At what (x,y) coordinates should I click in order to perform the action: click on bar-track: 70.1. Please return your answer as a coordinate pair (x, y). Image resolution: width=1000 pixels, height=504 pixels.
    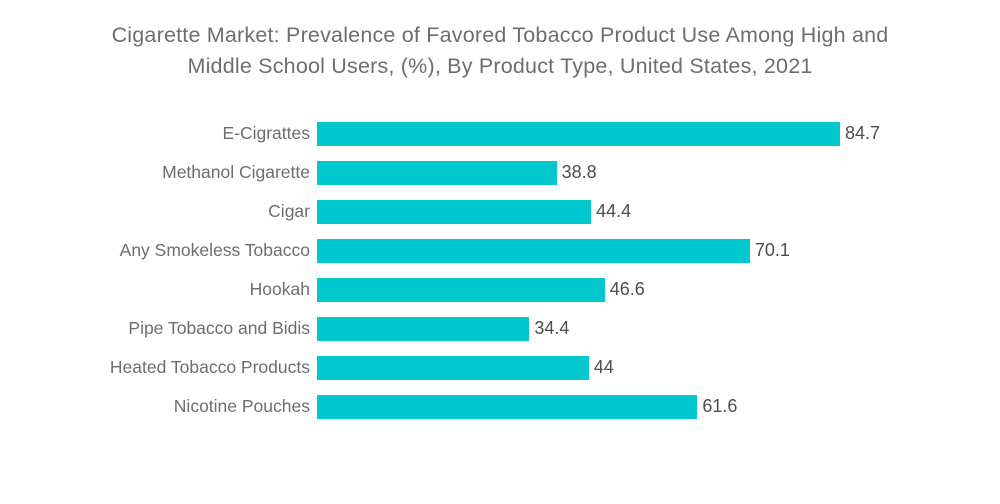
    Looking at the image, I should click on (658, 250).